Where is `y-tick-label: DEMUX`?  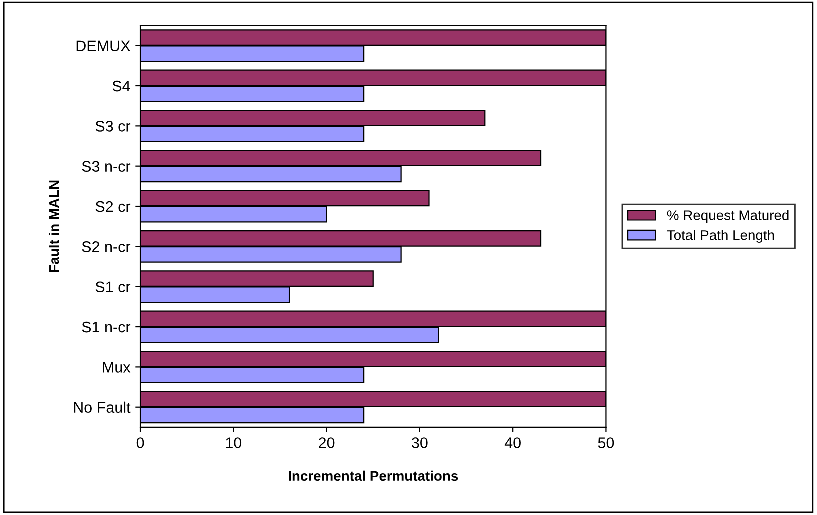
y-tick-label: DEMUX is located at coordinates (103, 46).